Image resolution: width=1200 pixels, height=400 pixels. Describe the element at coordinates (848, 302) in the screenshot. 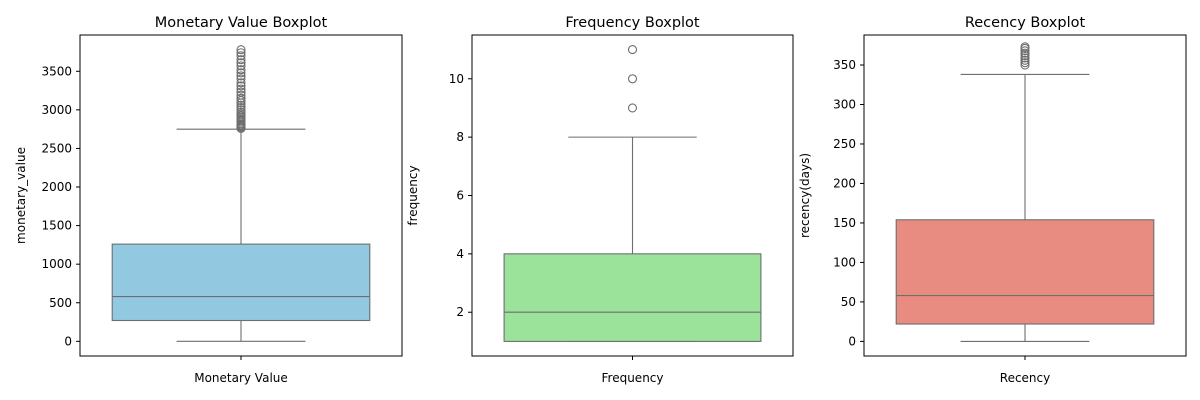

I see `recency-y-tick-label: 50` at that location.